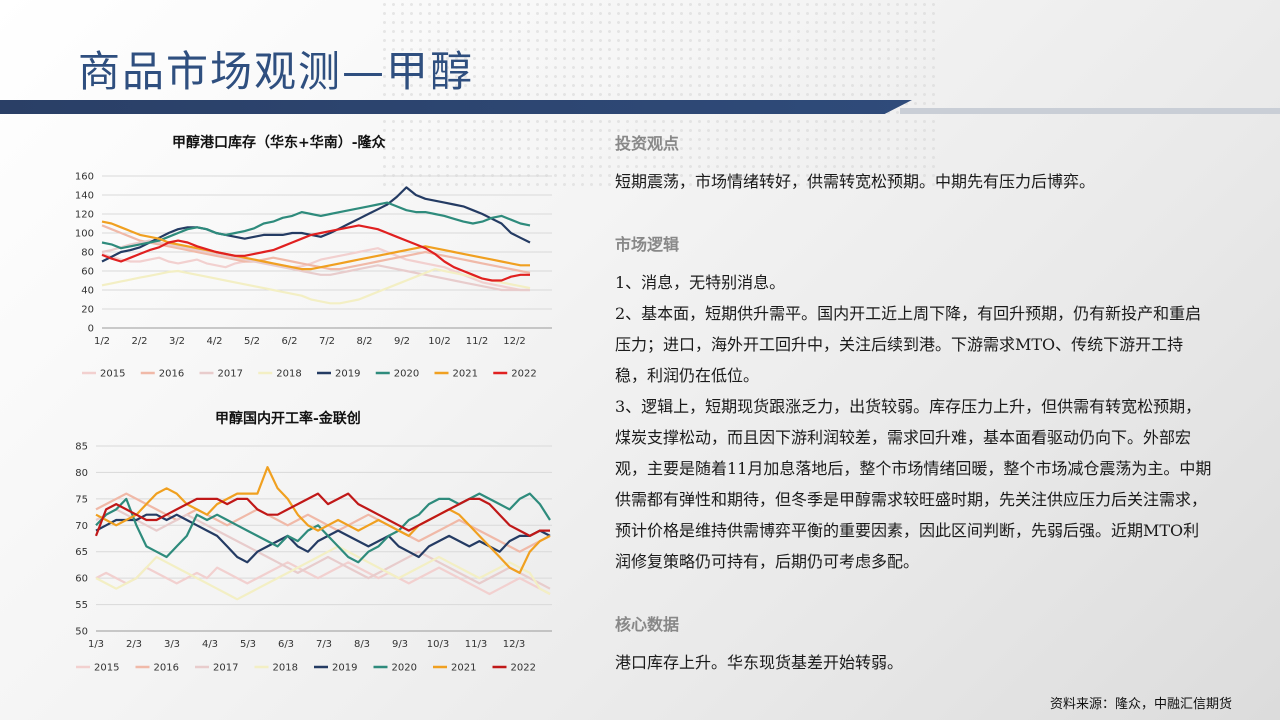  I want to click on series-line-2016, so click(316, 249).